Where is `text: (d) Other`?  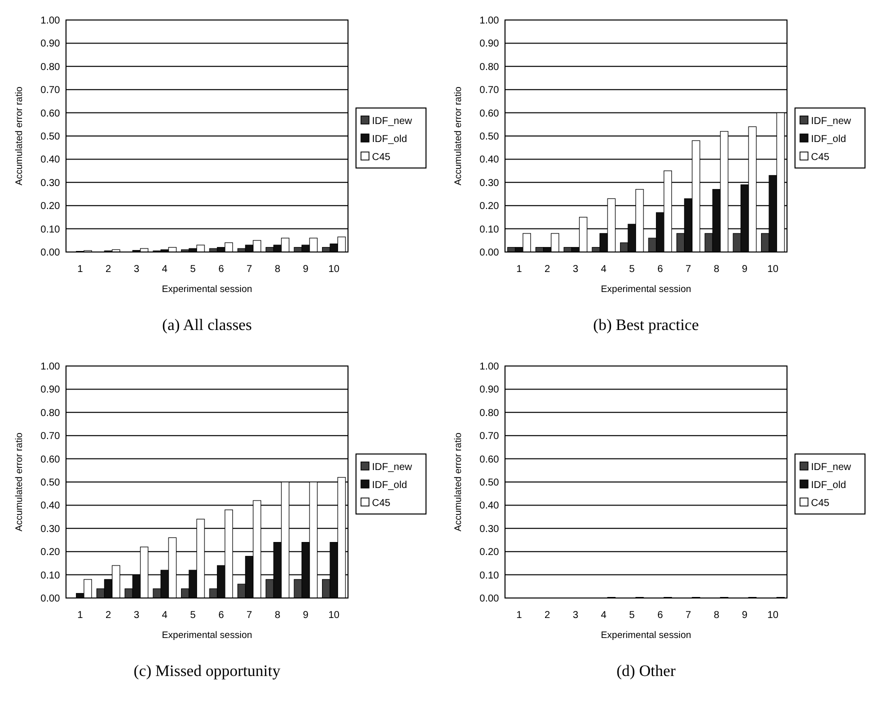
text: (d) Other is located at coordinates (646, 671).